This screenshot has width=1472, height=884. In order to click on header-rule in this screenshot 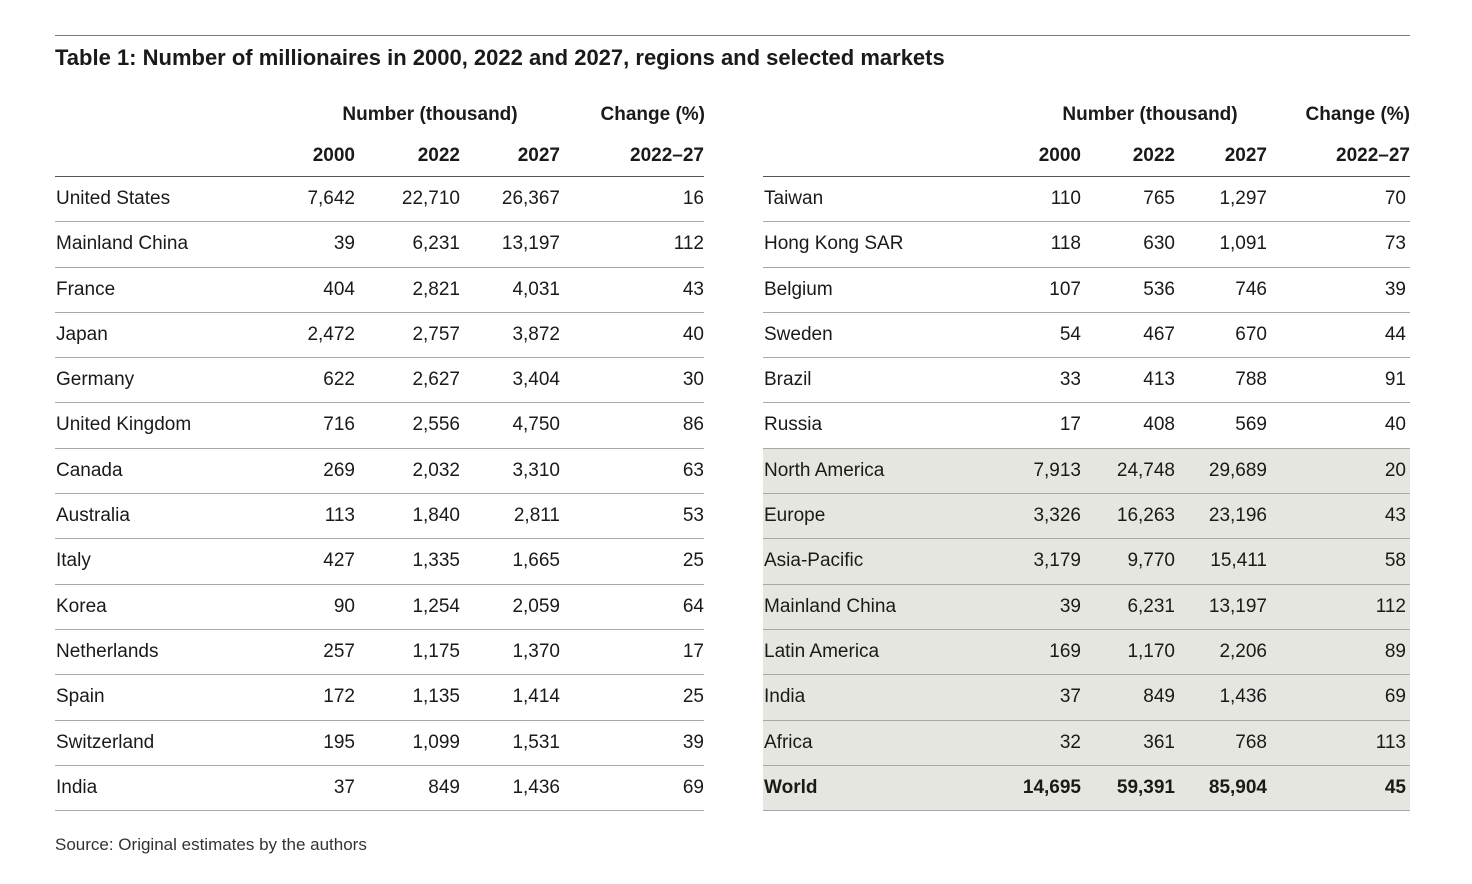, I will do `click(1086, 176)`.